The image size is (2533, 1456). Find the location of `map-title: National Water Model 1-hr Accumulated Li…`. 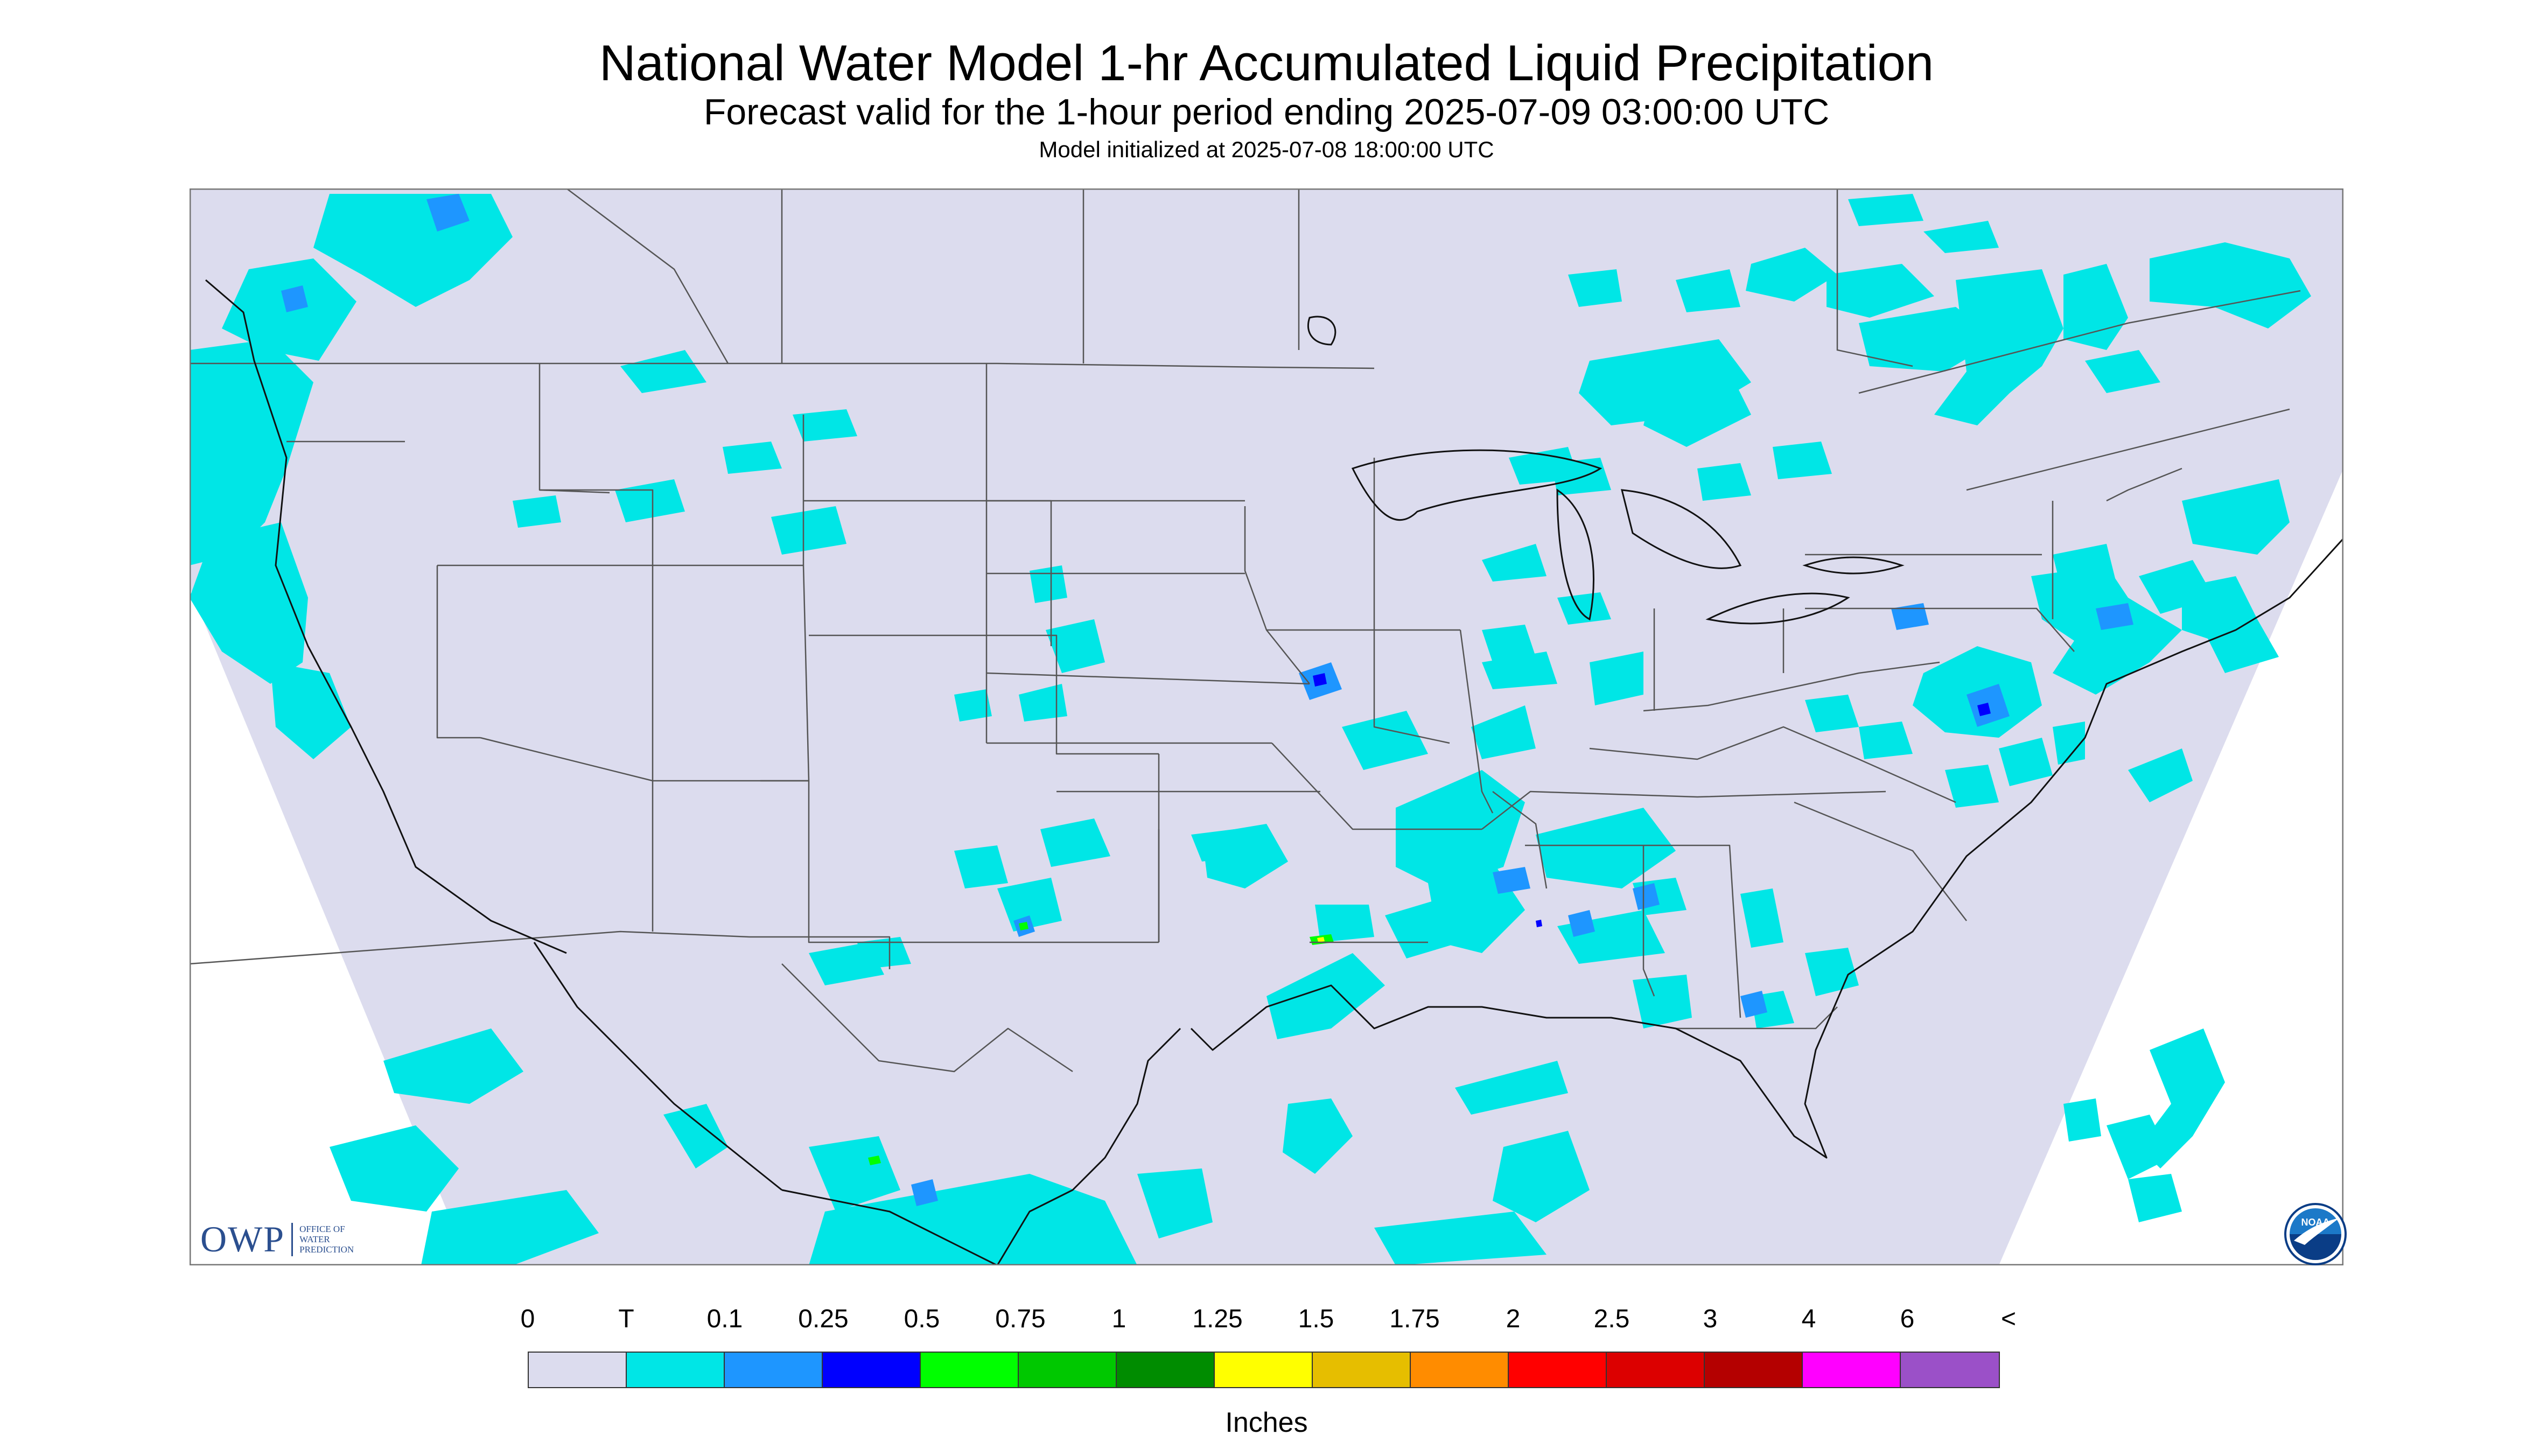

map-title: National Water Model 1-hr Accumulated Li… is located at coordinates (1266, 62).